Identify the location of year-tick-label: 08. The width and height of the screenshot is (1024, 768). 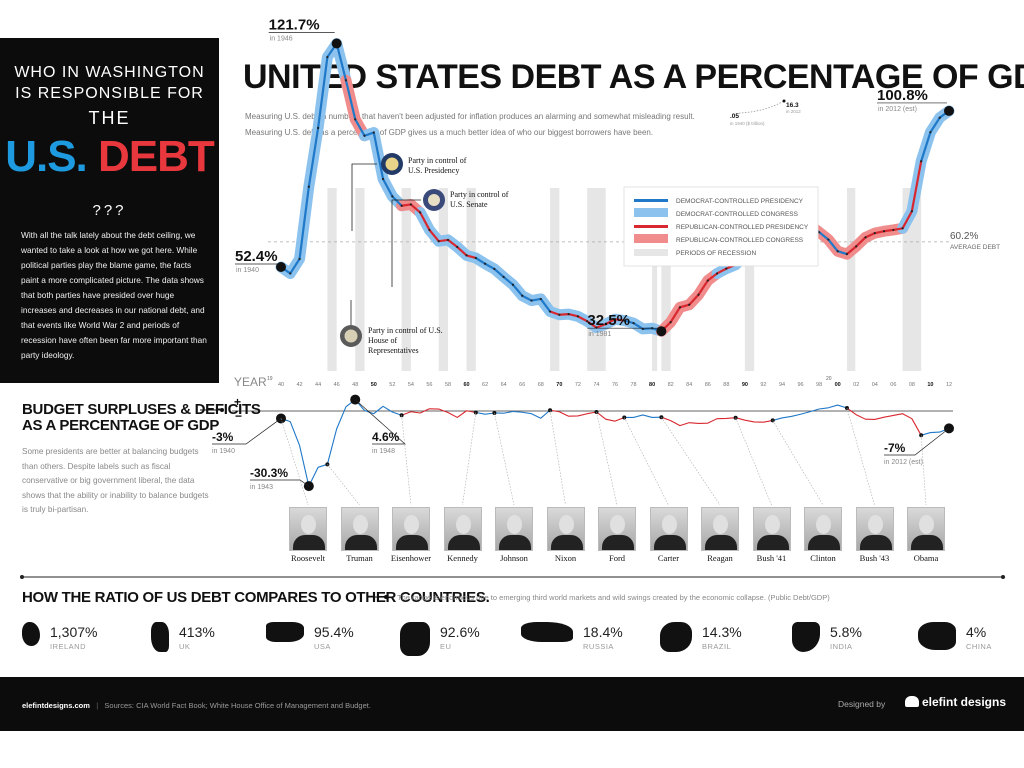
(912, 385).